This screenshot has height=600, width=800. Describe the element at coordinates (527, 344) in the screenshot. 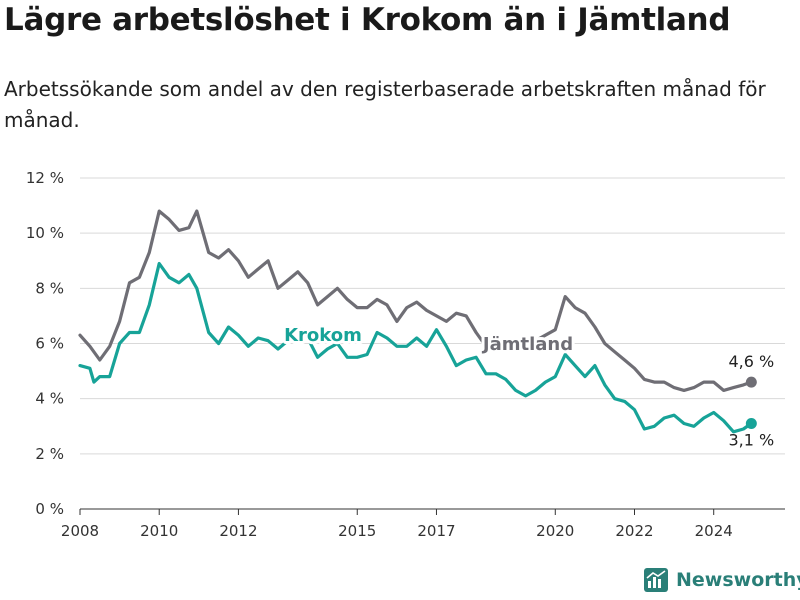

I see `series-annotation-jamtland: Jämtland` at that location.